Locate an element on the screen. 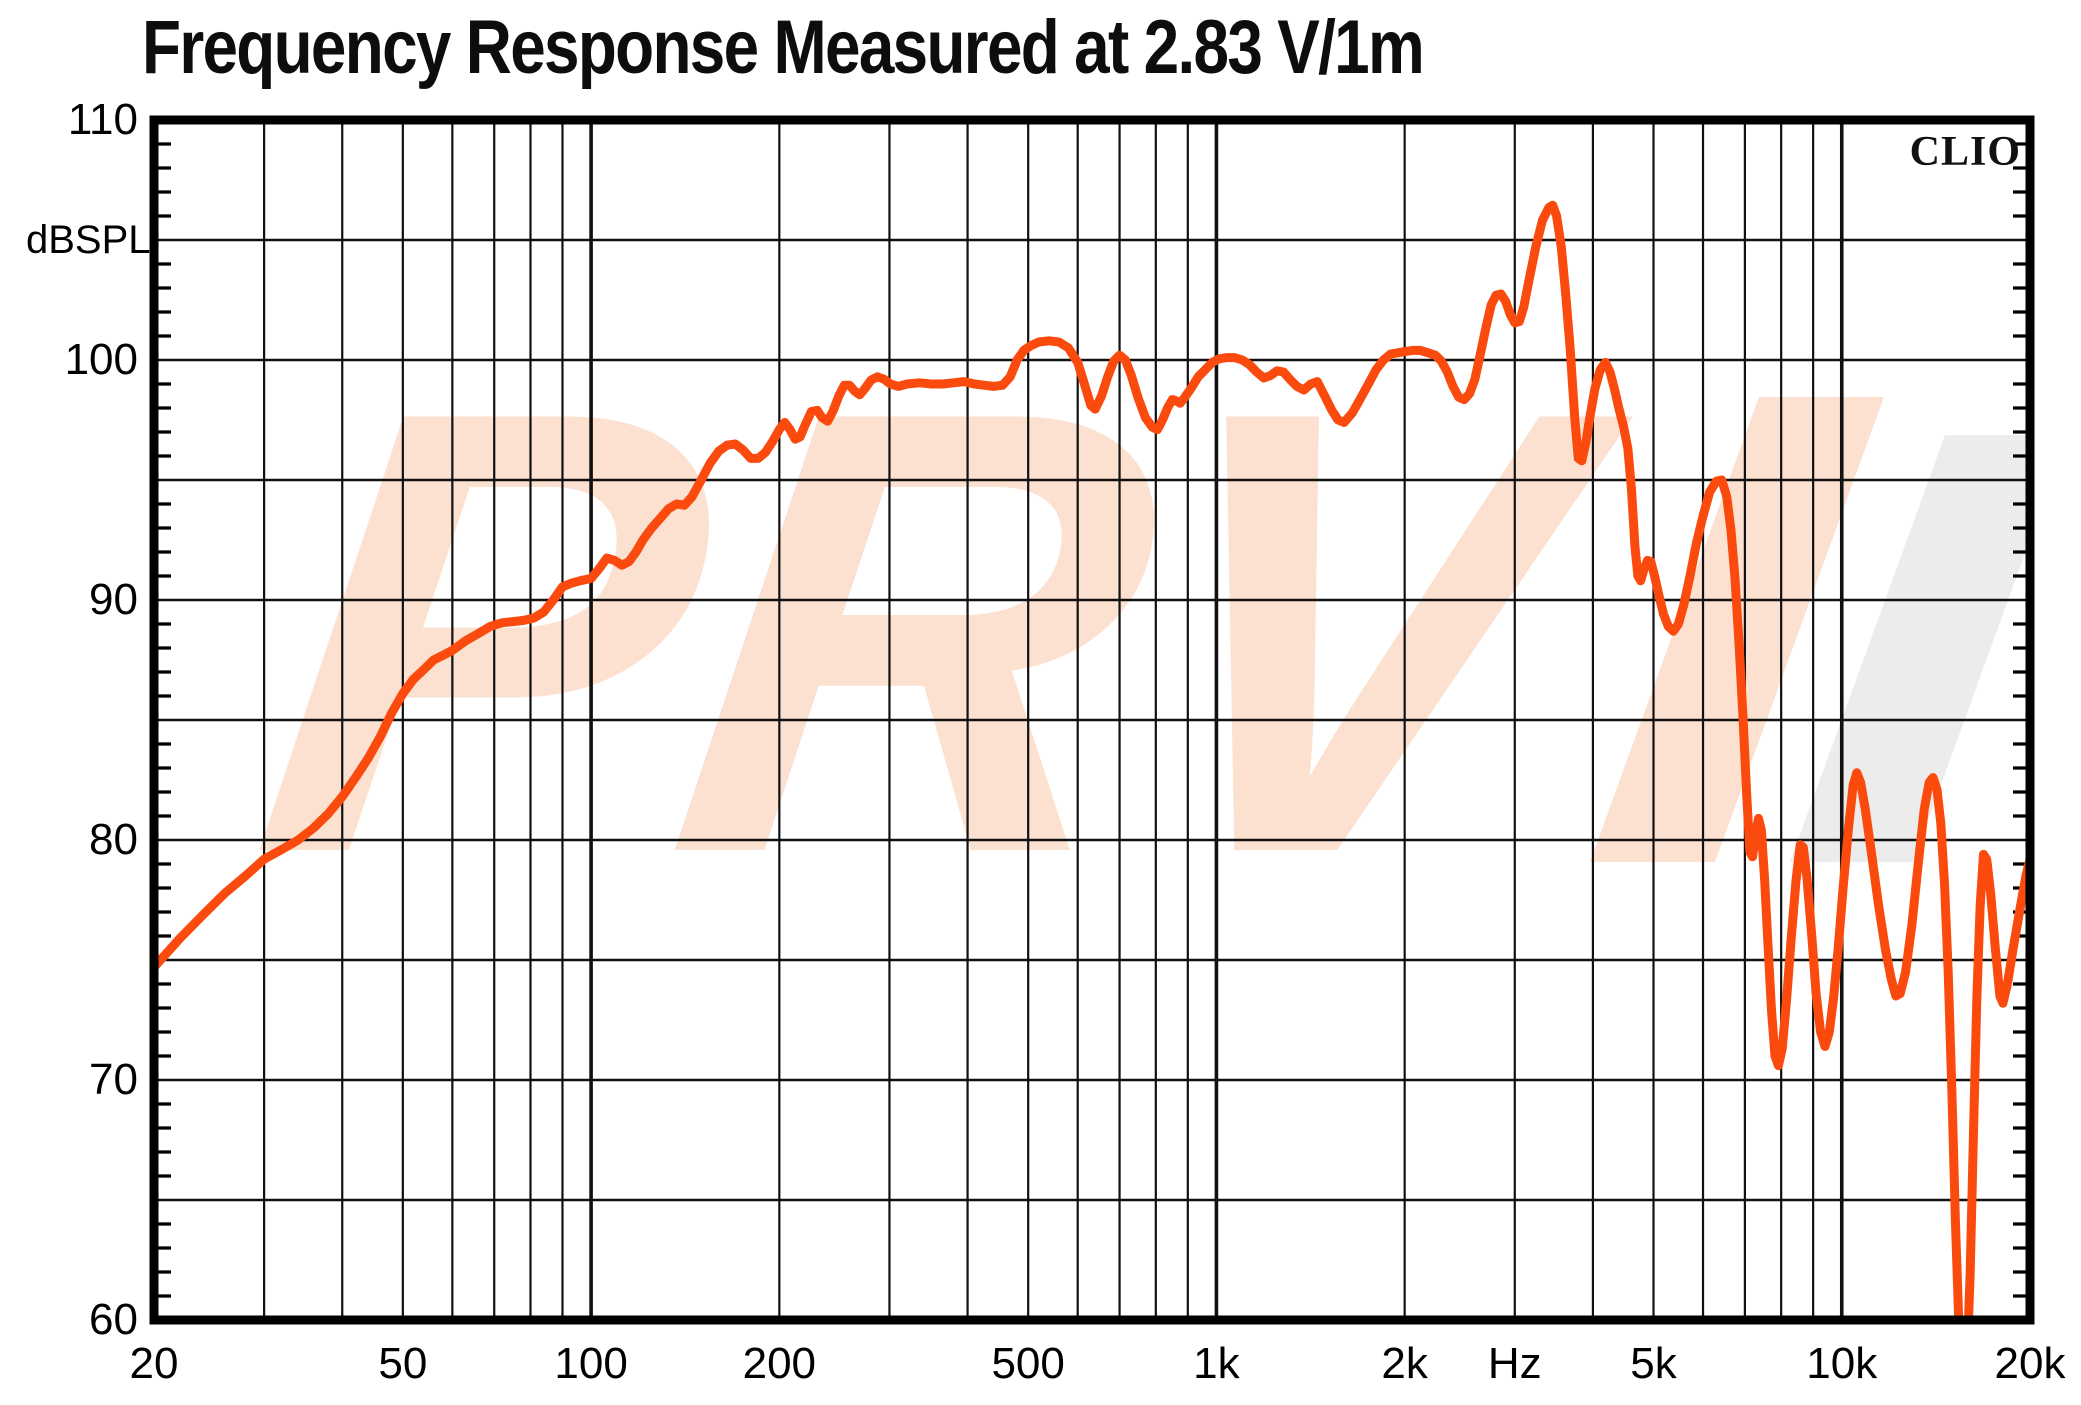 This screenshot has height=1405, width=2081. y-tick-label: 90 is located at coordinates (113, 599).